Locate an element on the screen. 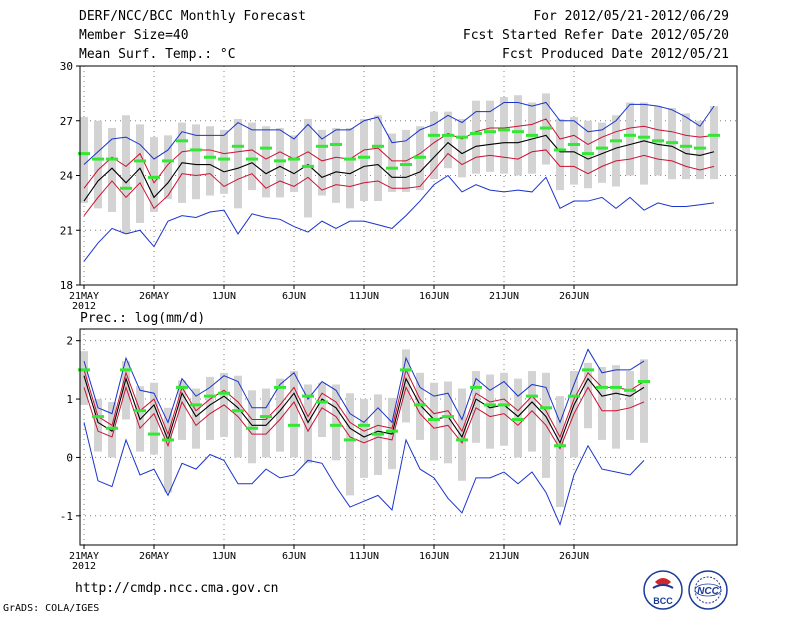 The height and width of the screenshot is (618, 800). x-tick-label: 16JUN is located at coordinates (434, 556).